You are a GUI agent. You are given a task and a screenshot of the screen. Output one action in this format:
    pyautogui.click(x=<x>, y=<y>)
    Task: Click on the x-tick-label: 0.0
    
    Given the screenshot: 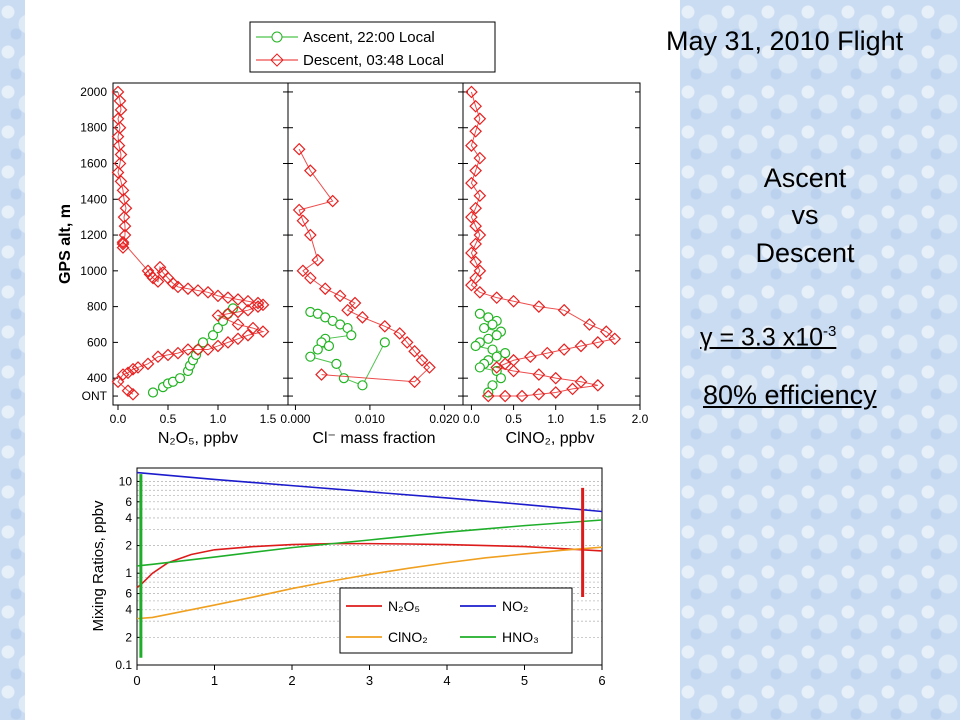 What is the action you would take?
    pyautogui.click(x=118, y=419)
    